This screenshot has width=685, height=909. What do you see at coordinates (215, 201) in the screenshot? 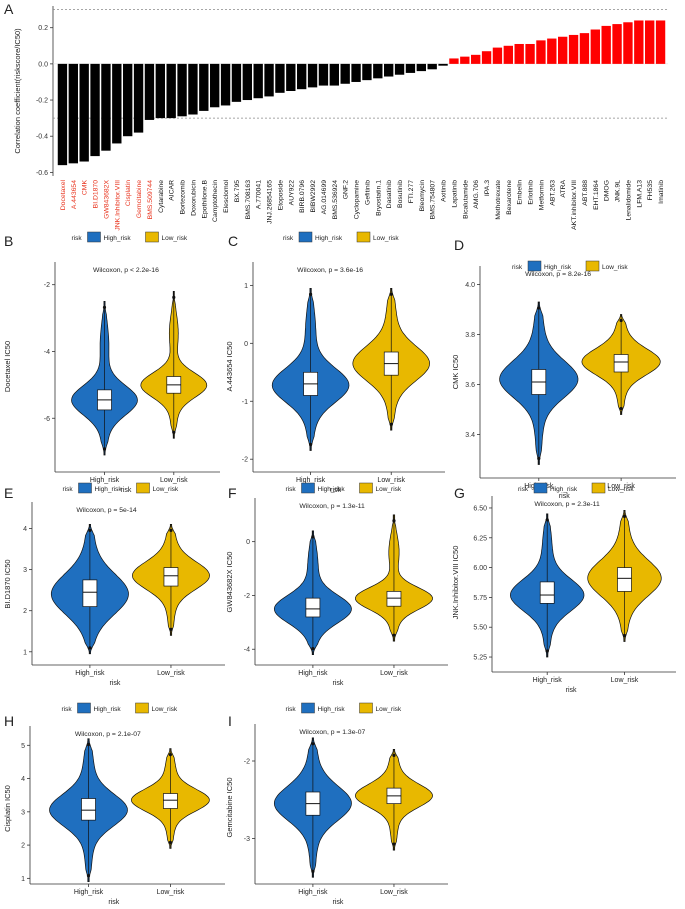
I see `x-tick-label: Camptothecin` at bounding box center [215, 201].